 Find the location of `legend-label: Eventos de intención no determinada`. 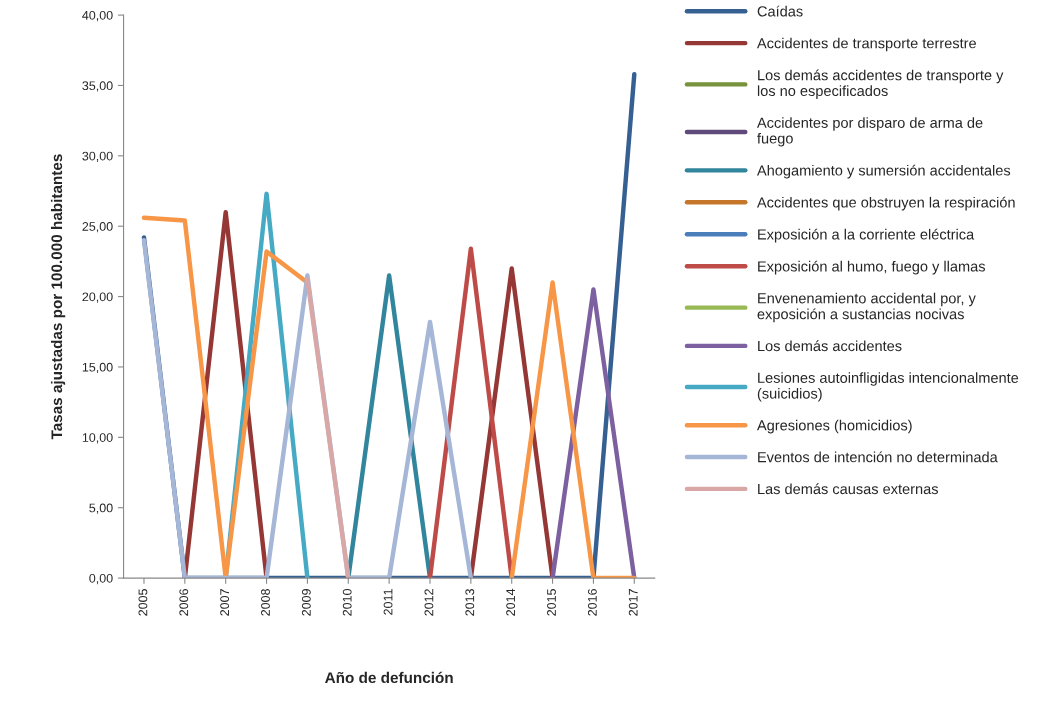

legend-label: Eventos de intención no determinada is located at coordinates (878, 457).